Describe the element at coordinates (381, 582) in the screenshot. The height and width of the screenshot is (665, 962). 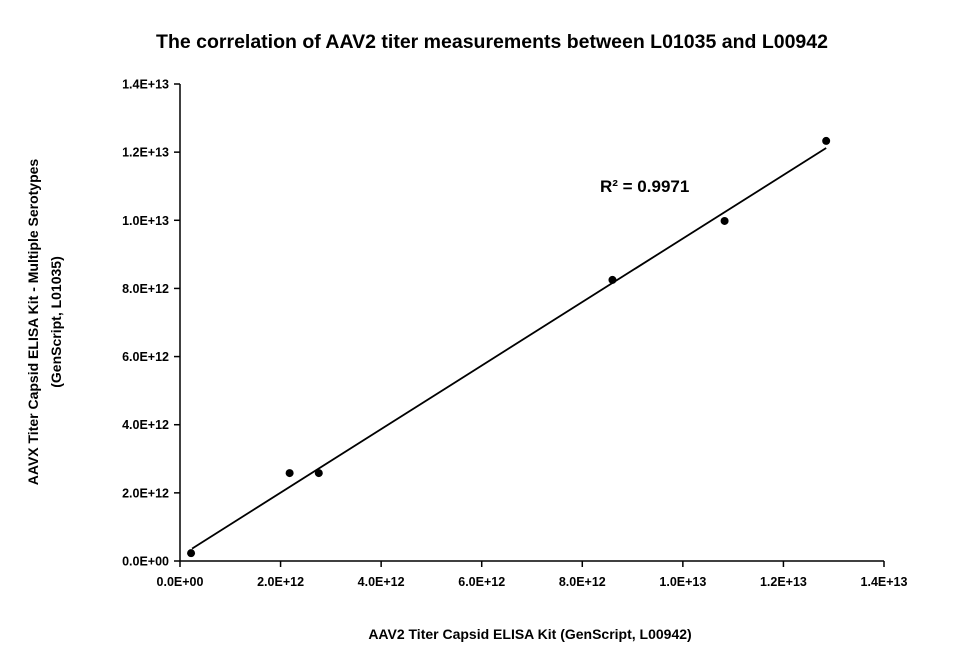
I see `x-tick-label: 4.0E+12` at that location.